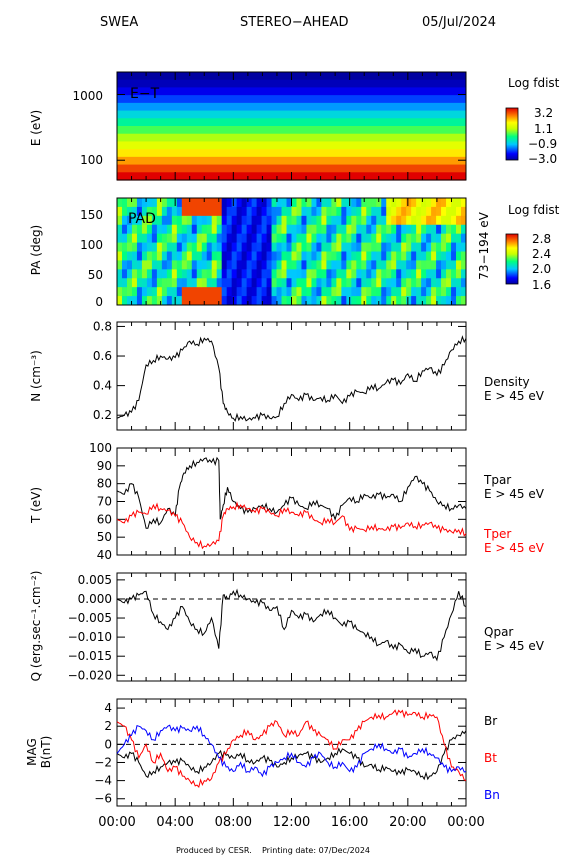  Describe the element at coordinates (291, 822) in the screenshot. I see `x-tick-label: 12:00` at that location.